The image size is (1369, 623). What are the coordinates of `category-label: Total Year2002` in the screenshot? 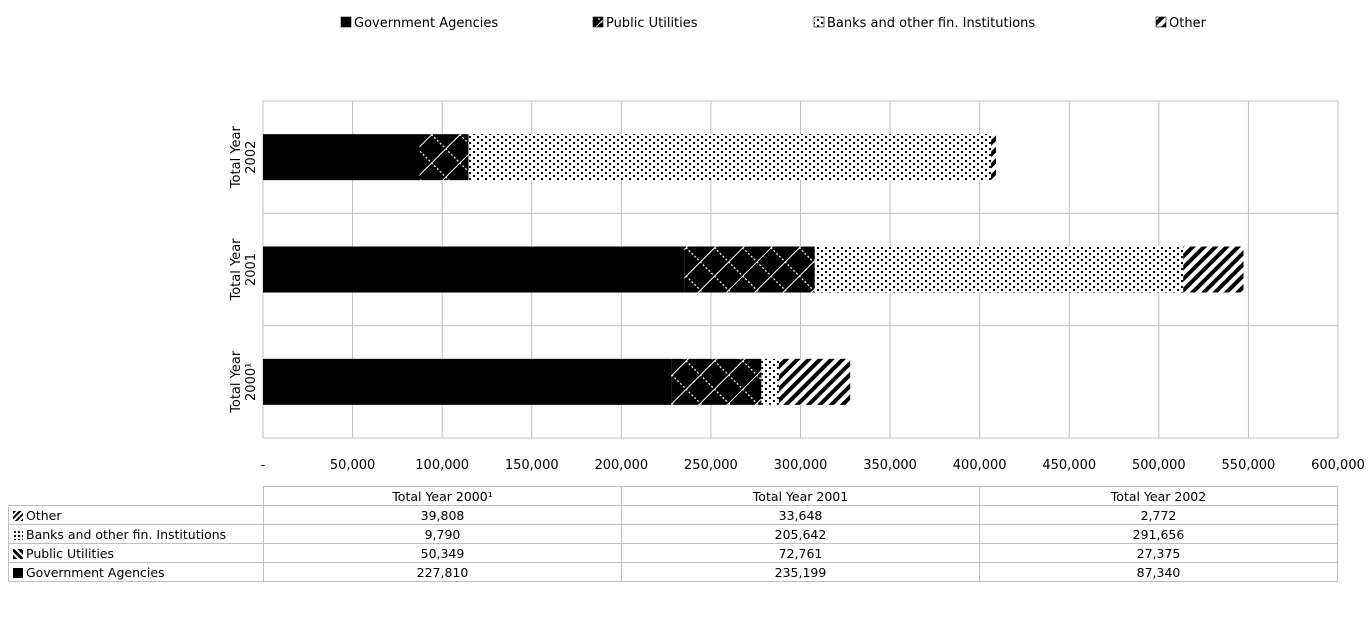 It's located at (244, 158).